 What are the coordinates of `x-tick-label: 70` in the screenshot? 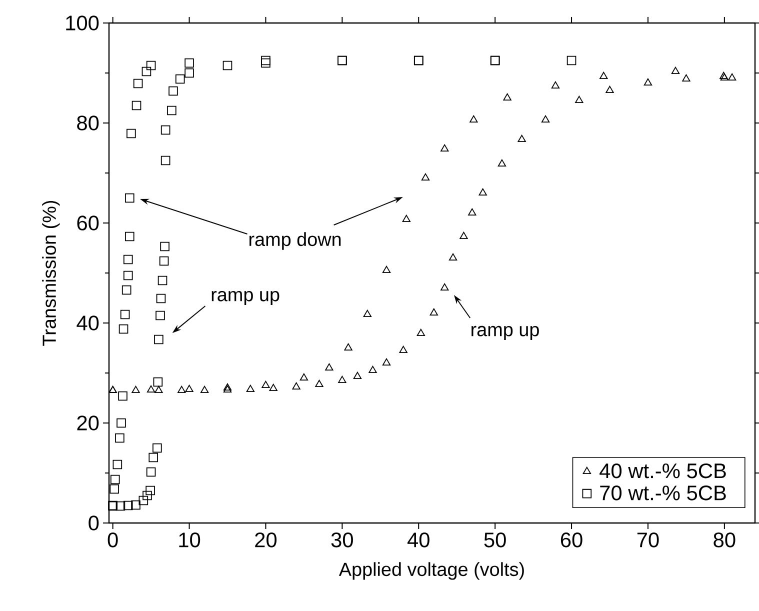 It's located at (648, 540).